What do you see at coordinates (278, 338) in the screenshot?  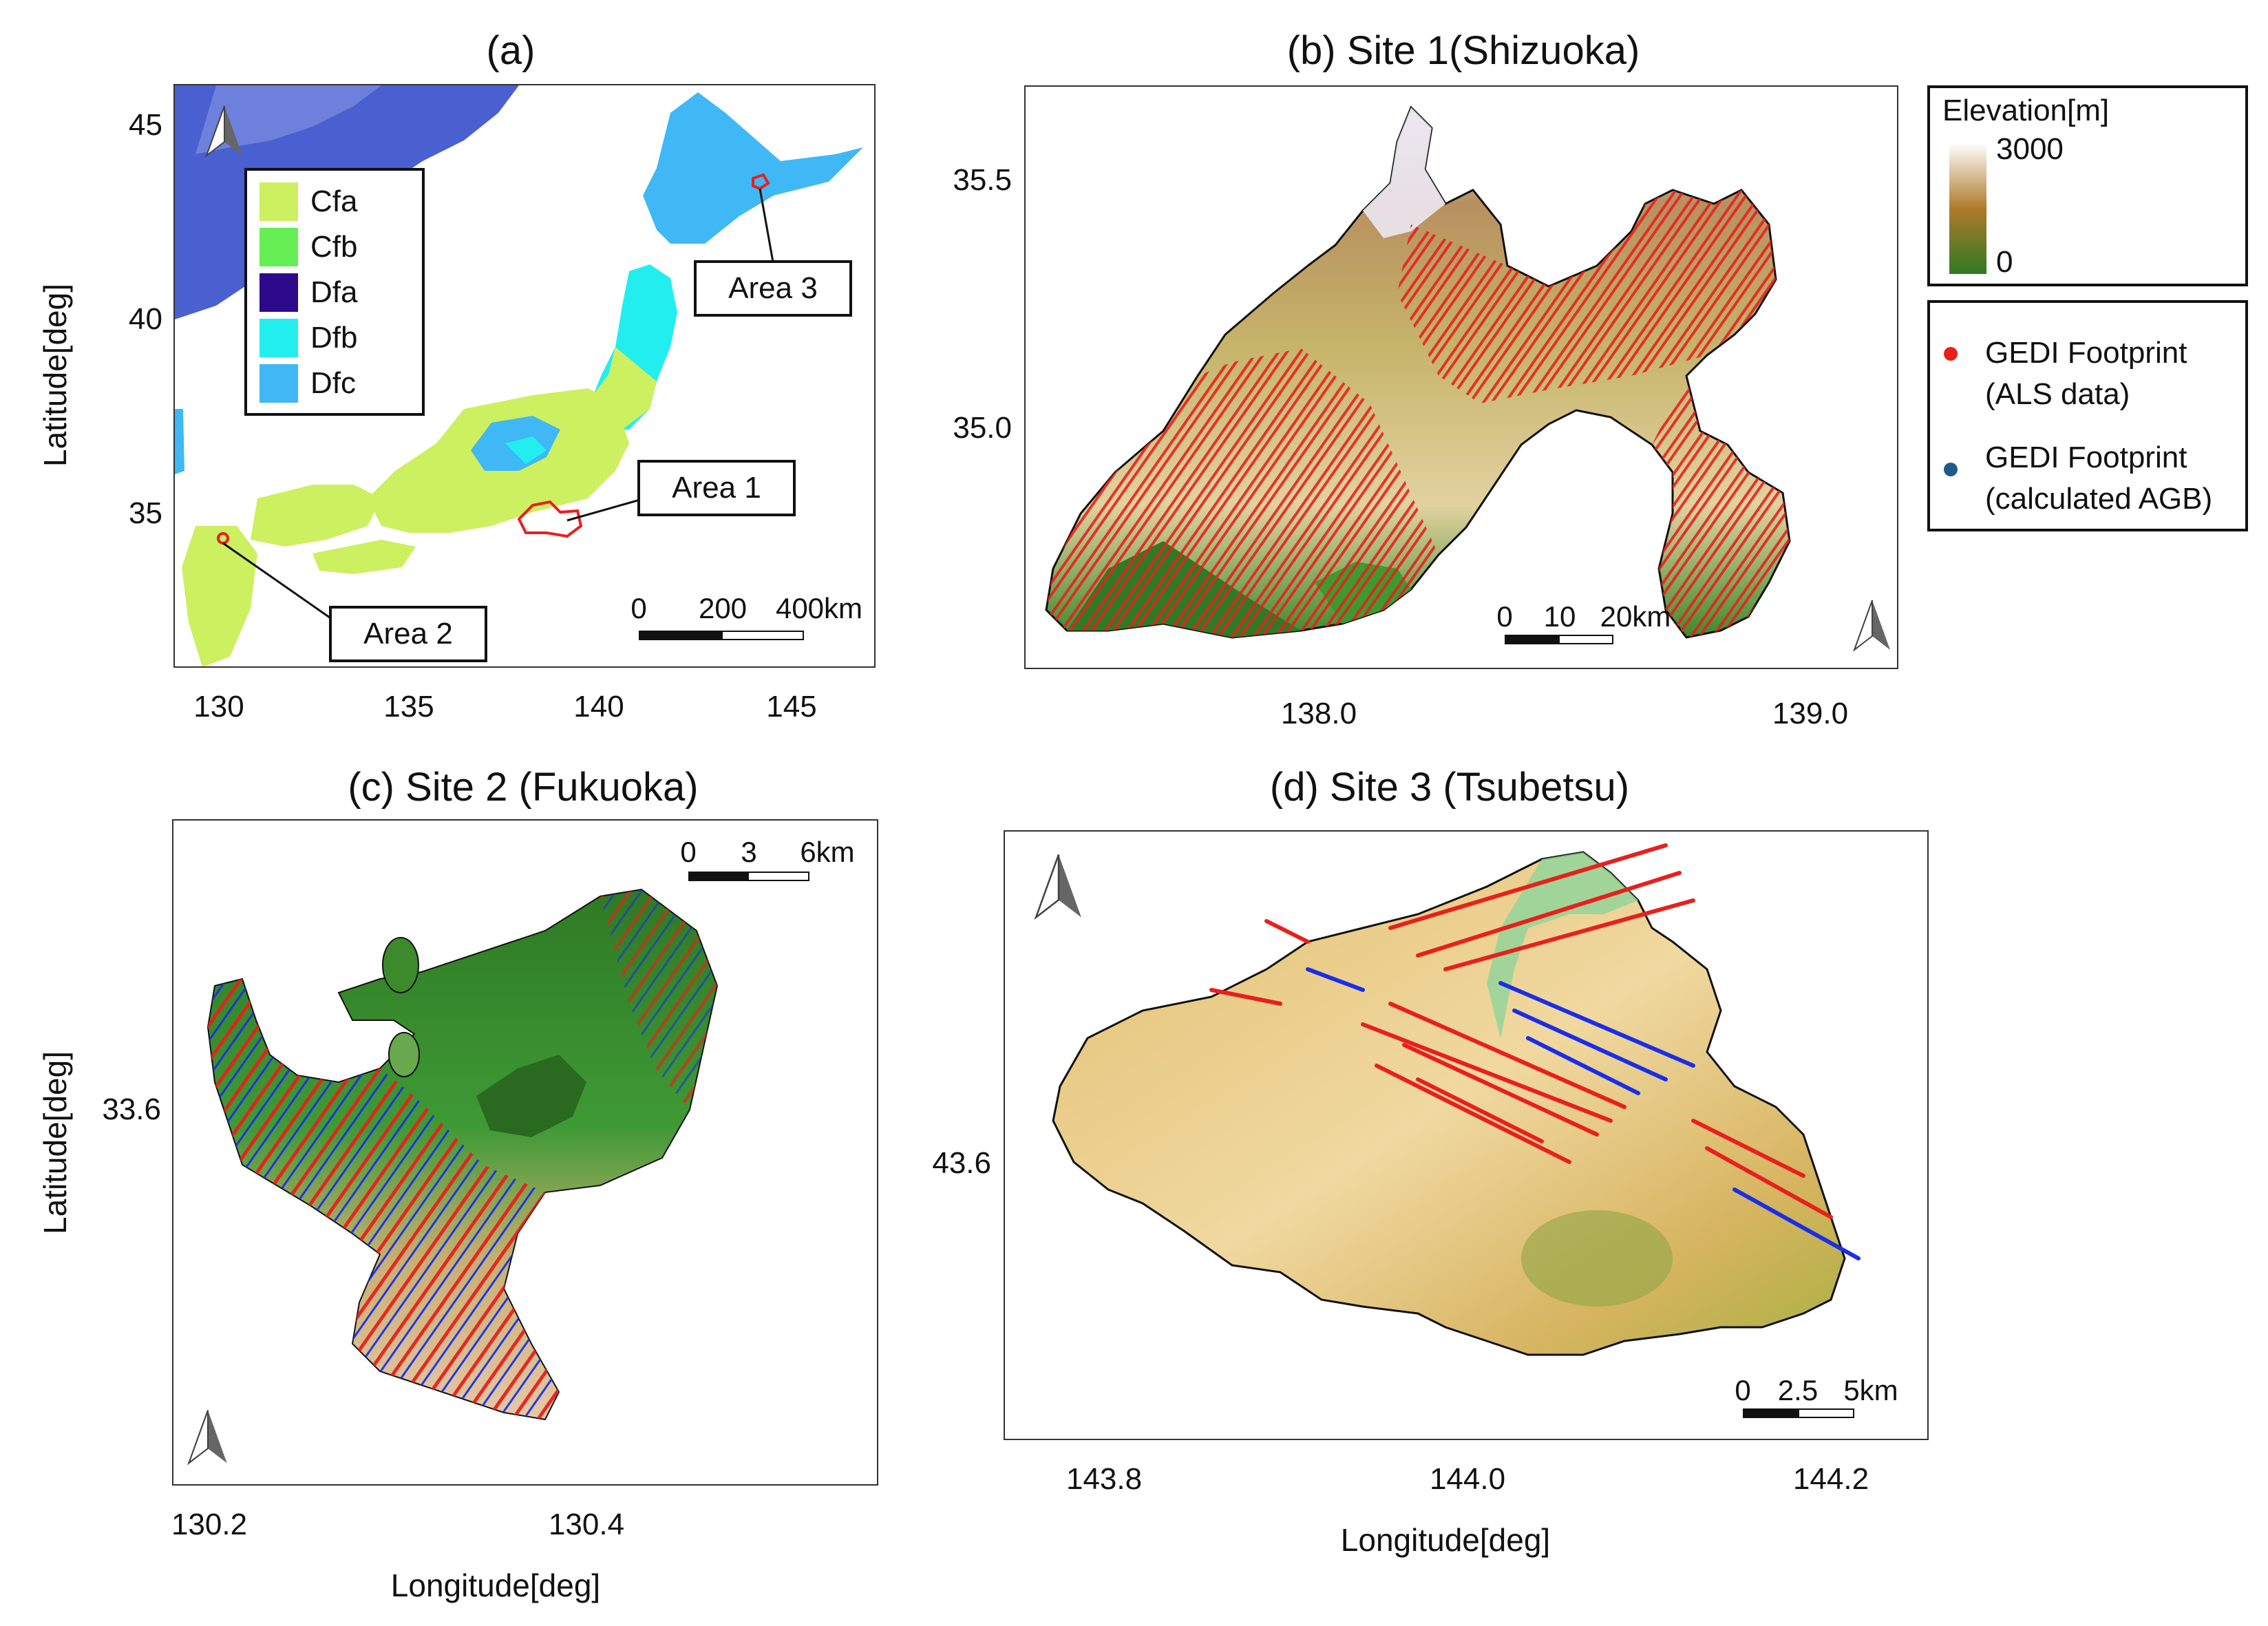 I see `swatch-dfb` at bounding box center [278, 338].